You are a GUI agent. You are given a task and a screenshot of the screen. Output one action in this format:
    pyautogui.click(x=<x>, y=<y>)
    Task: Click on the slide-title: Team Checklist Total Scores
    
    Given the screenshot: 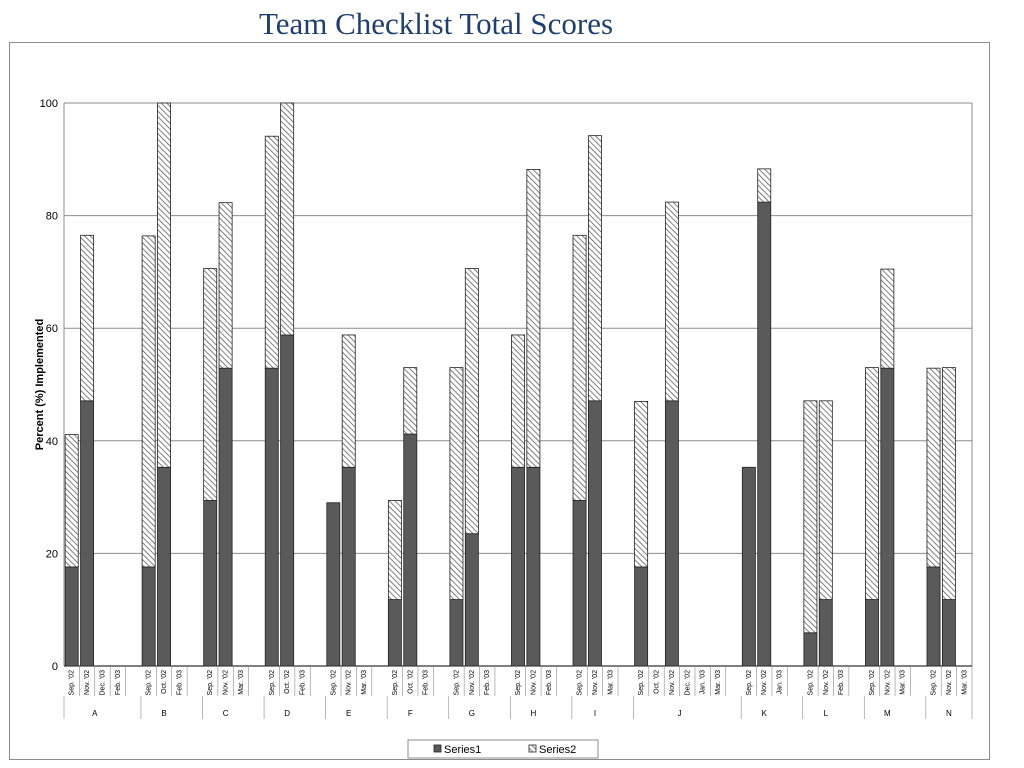 What is the action you would take?
    pyautogui.click(x=436, y=23)
    